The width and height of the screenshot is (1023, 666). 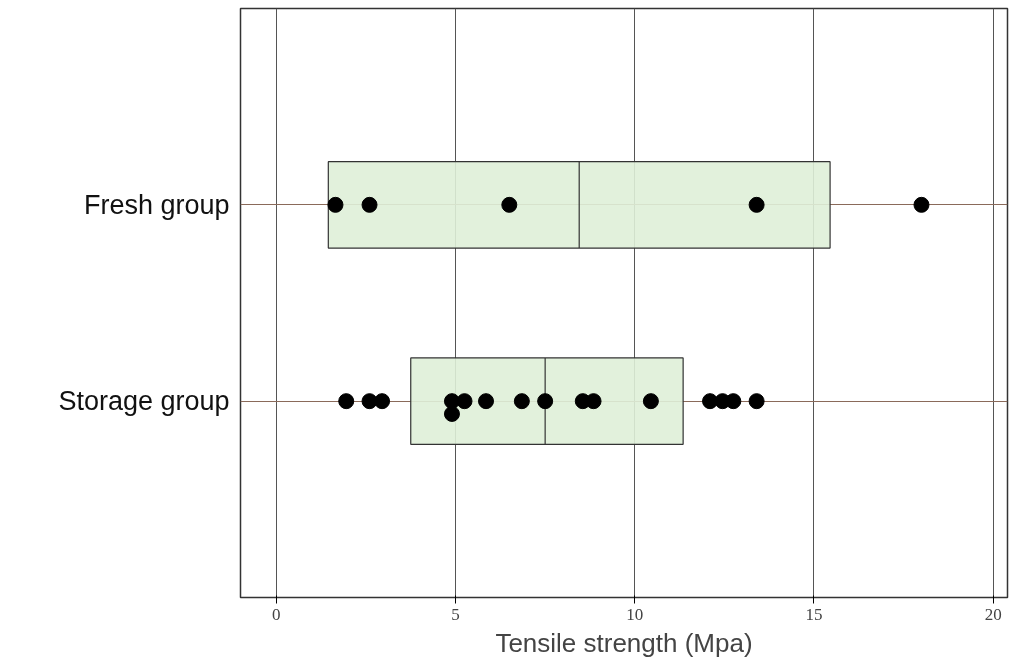 I want to click on x-tick-label: 5, so click(x=455, y=614).